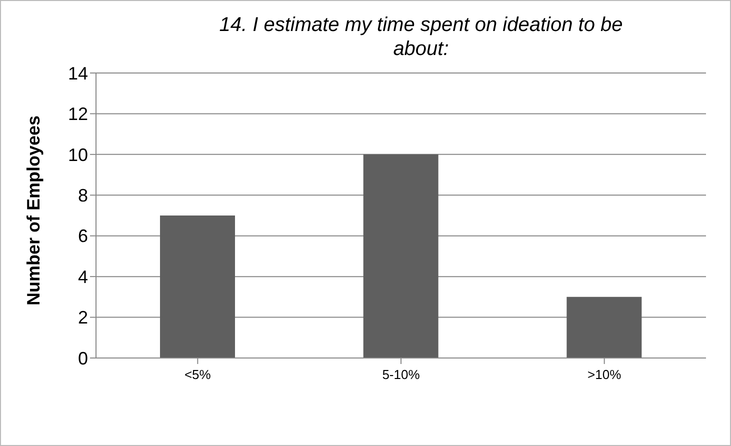 This screenshot has width=731, height=446. What do you see at coordinates (198, 374) in the screenshot?
I see `x-tick-label: <5%` at bounding box center [198, 374].